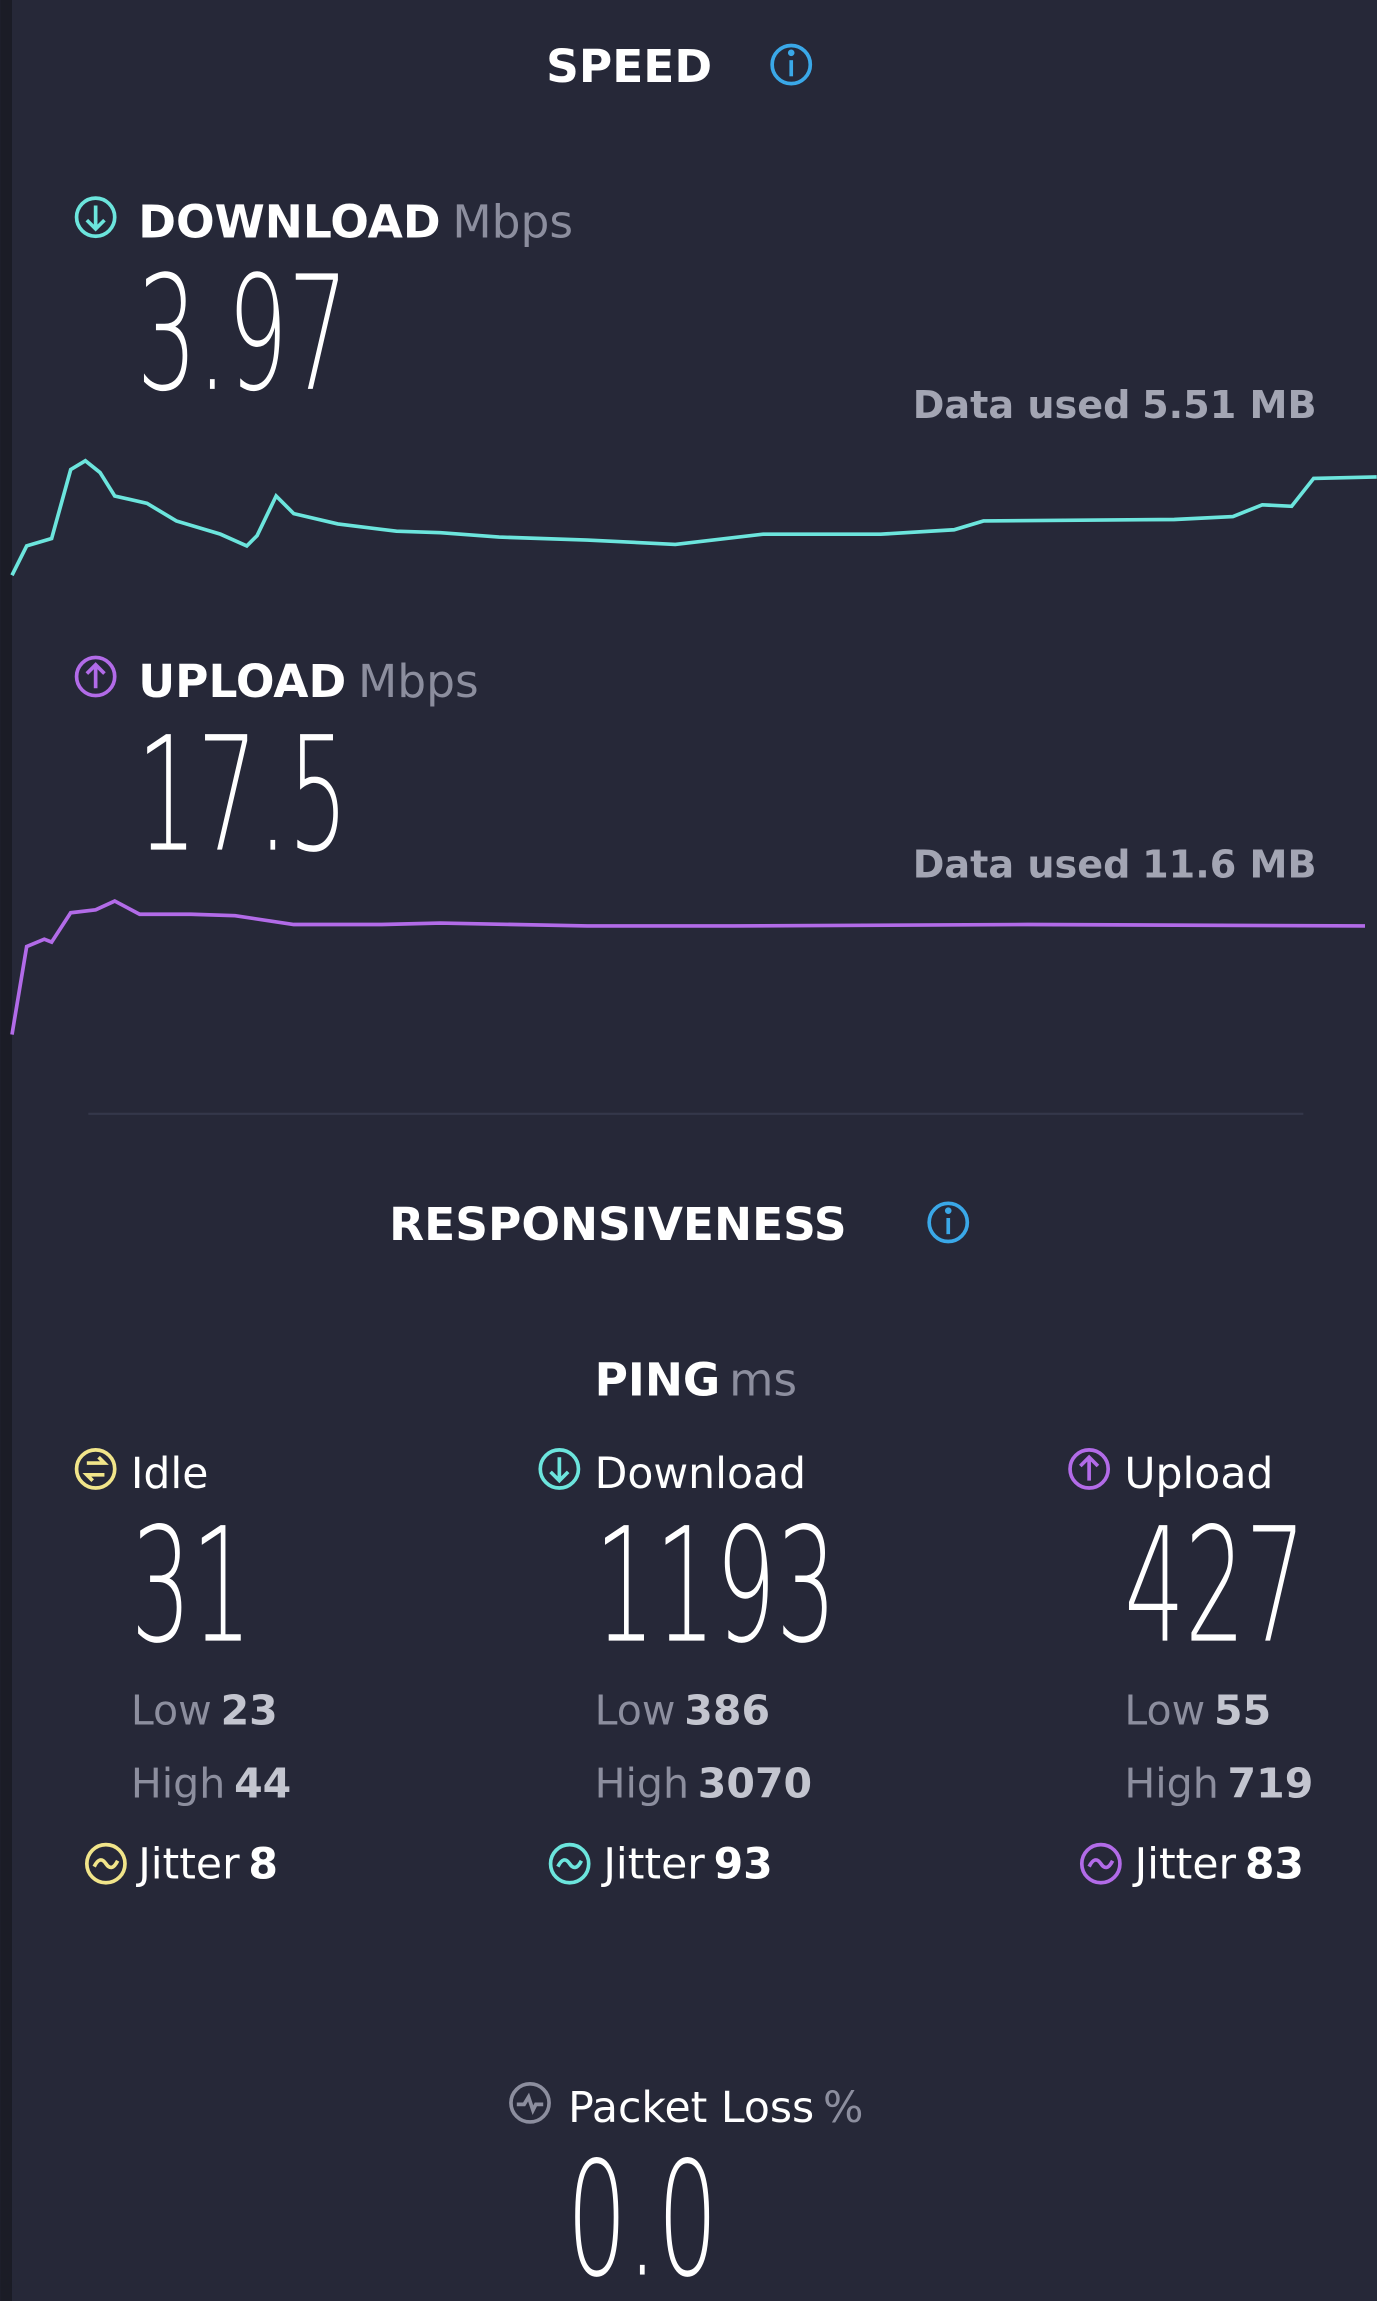  I want to click on ping-jitter: Jitter 83, so click(1218, 1864).